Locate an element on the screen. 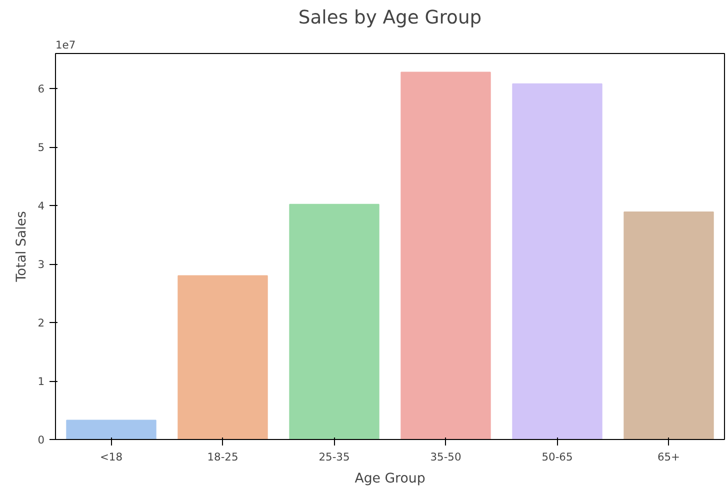 The width and height of the screenshot is (726, 489). chart-title: Sales by Age Group is located at coordinates (390, 18).